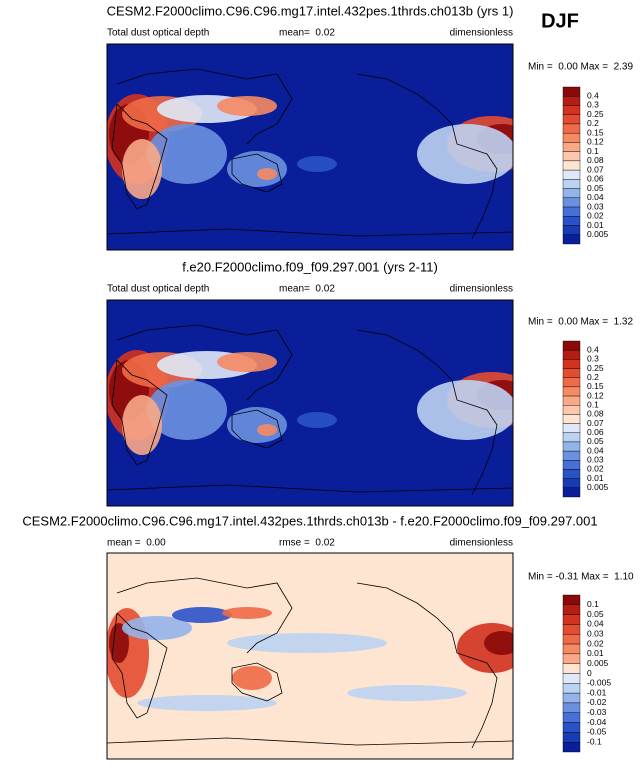 This screenshot has width=644, height=770. I want to click on colorbar-label: -0.04, so click(597, 722).